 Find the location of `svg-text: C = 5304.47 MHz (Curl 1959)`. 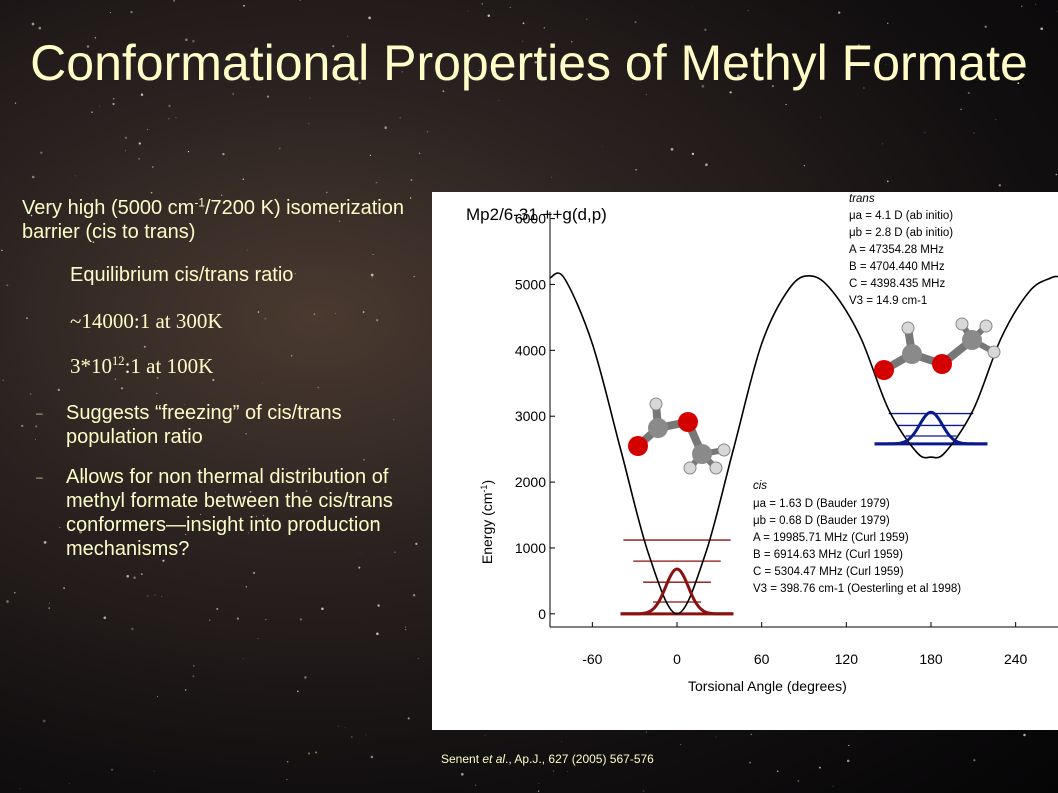

svg-text: C = 5304.47 MHz (Curl 1959) is located at coordinates (828, 572).